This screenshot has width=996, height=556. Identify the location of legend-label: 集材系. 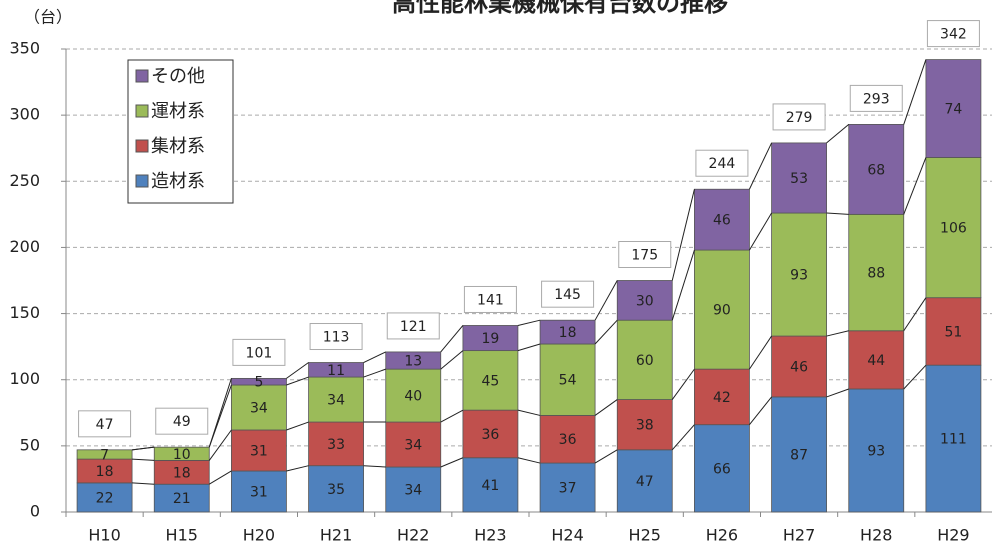
(178, 146).